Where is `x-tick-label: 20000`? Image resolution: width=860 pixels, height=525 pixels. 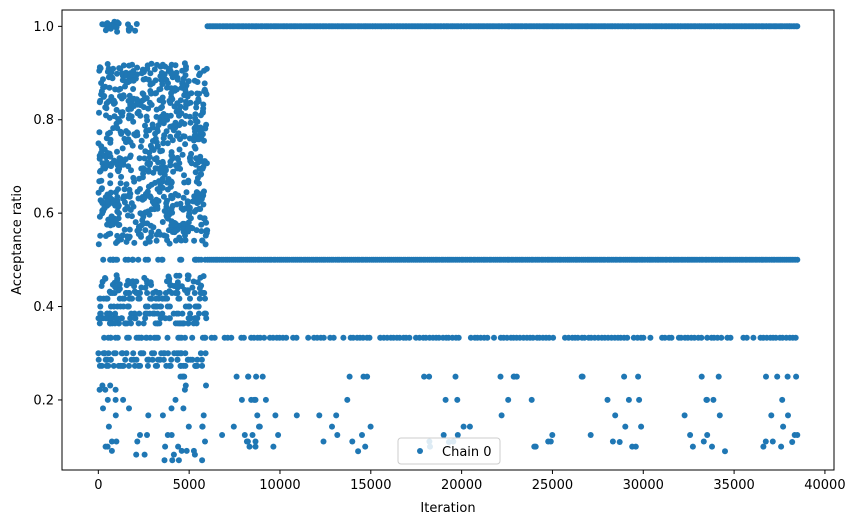 x-tick-label: 20000 is located at coordinates (461, 485).